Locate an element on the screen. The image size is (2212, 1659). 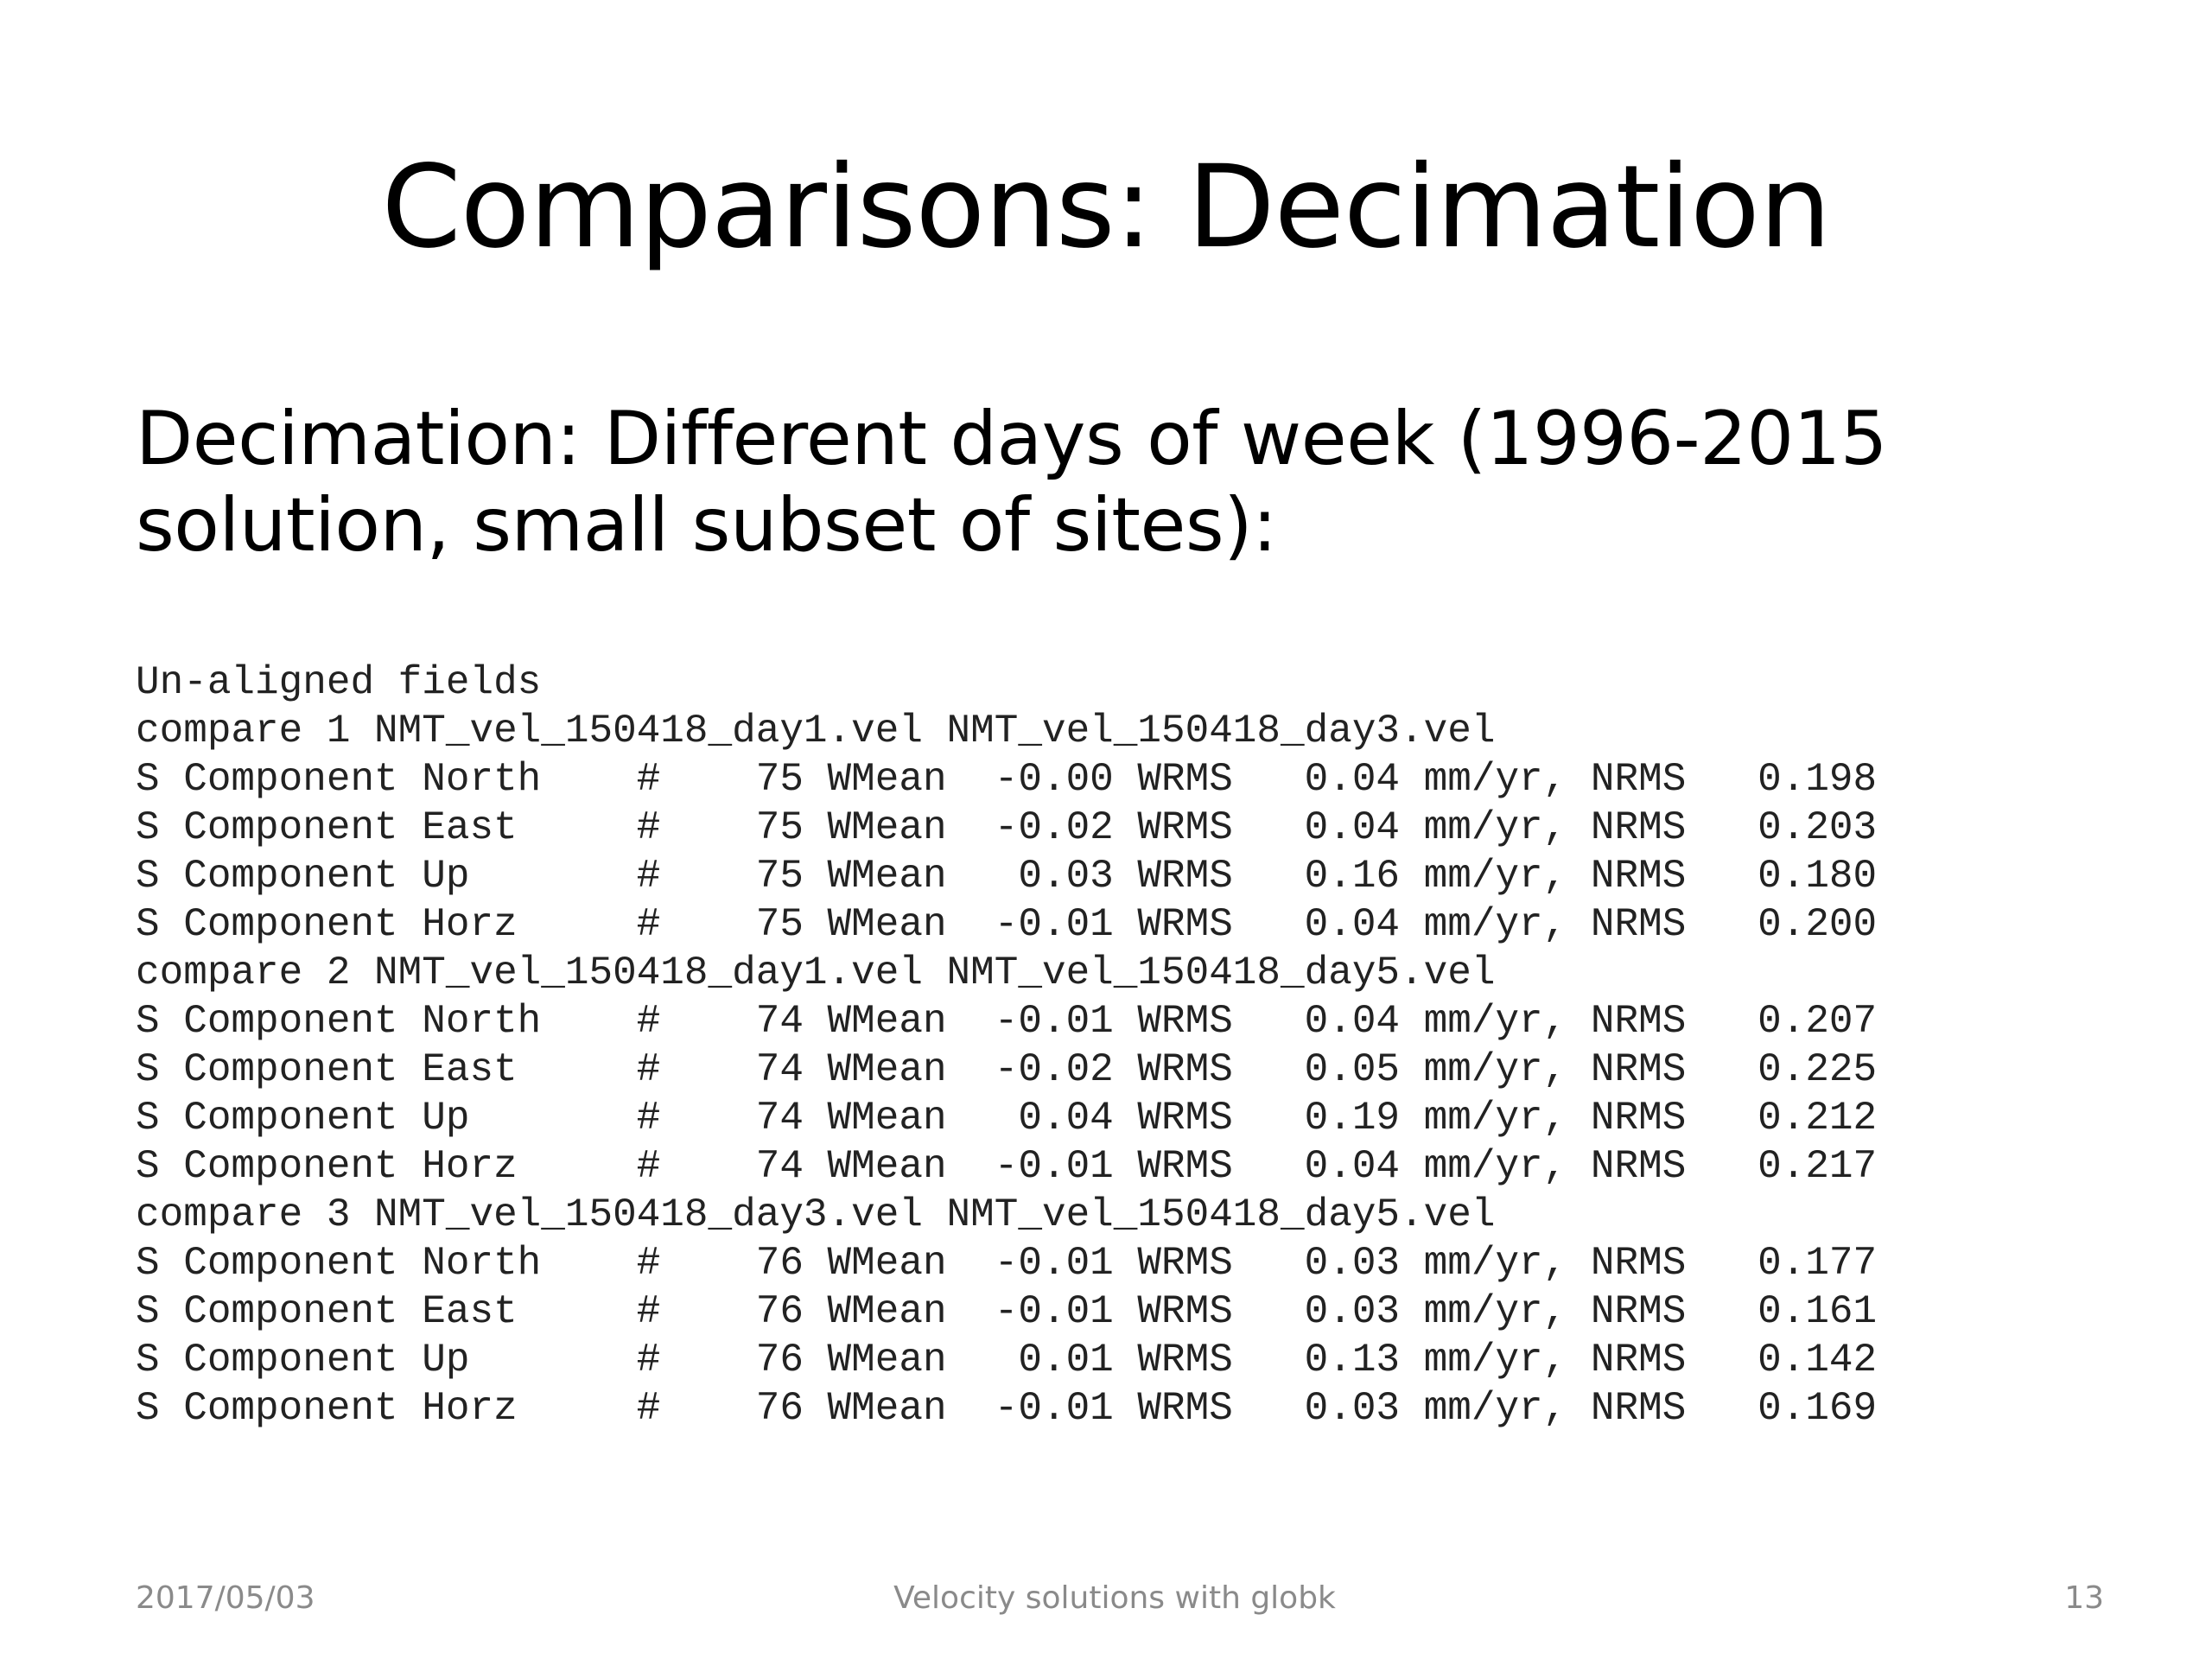
slide-number: 13 is located at coordinates (2084, 1598).